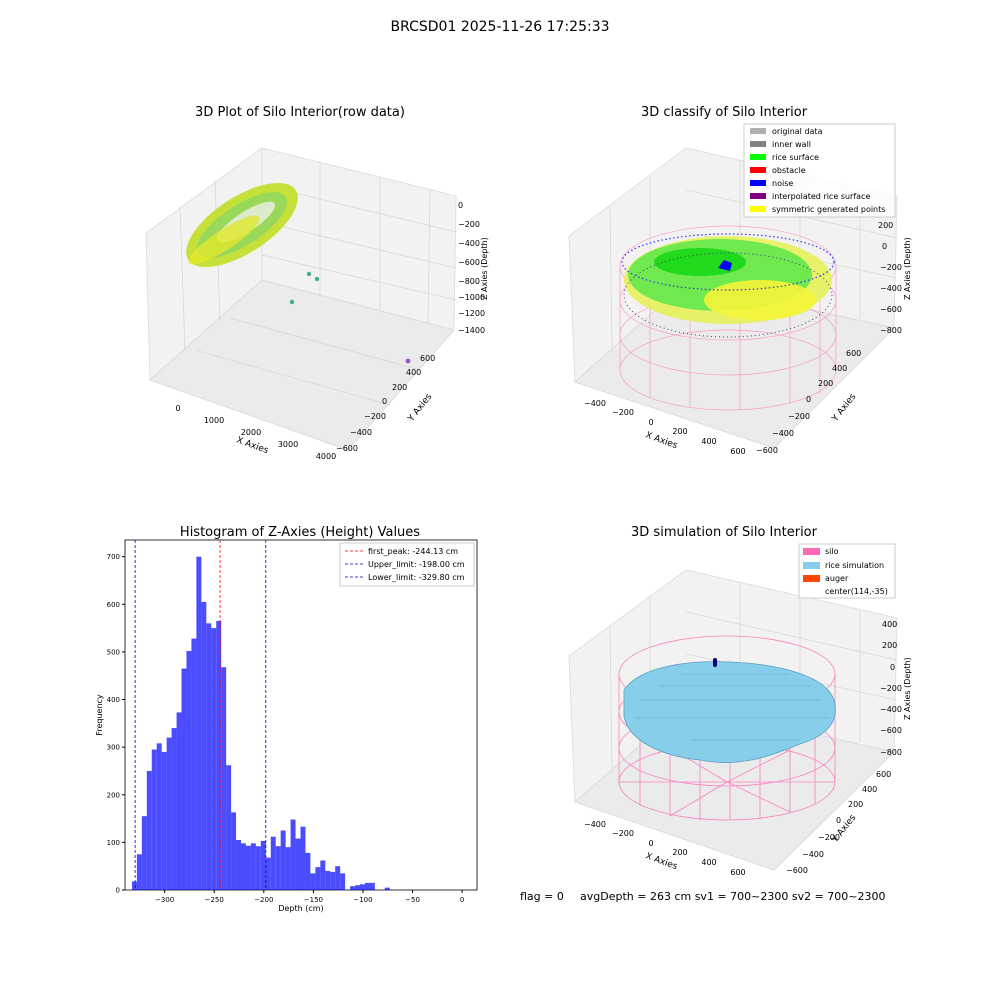 The height and width of the screenshot is (1000, 1000). I want to click on svg-text: rice surface, so click(795, 157).